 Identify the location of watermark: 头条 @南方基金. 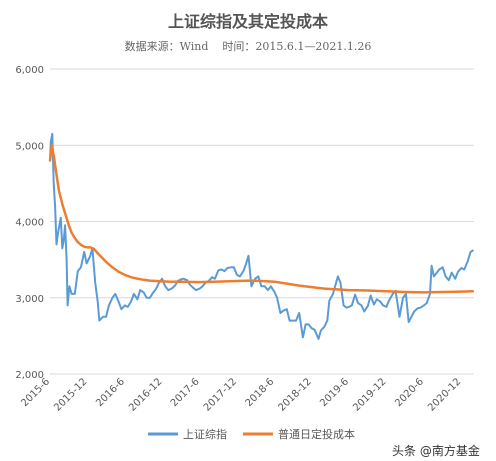
(440, 450).